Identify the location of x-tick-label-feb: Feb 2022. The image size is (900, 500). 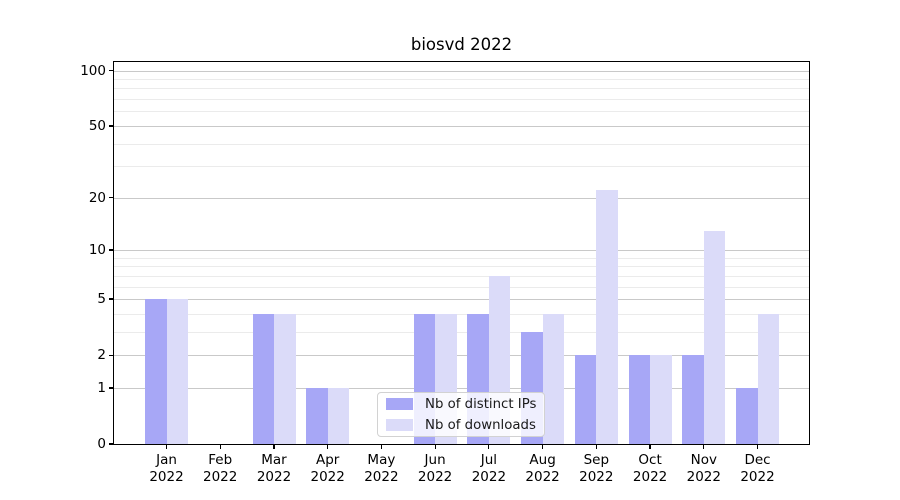
(220, 468).